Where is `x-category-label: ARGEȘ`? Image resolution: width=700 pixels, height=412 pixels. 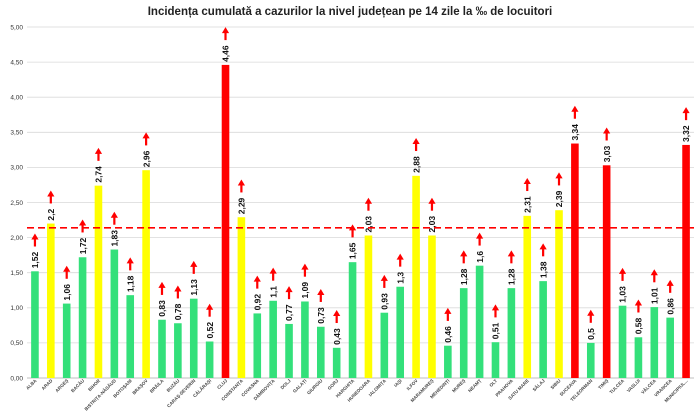
x-category-label: ARGEȘ is located at coordinates (62, 386).